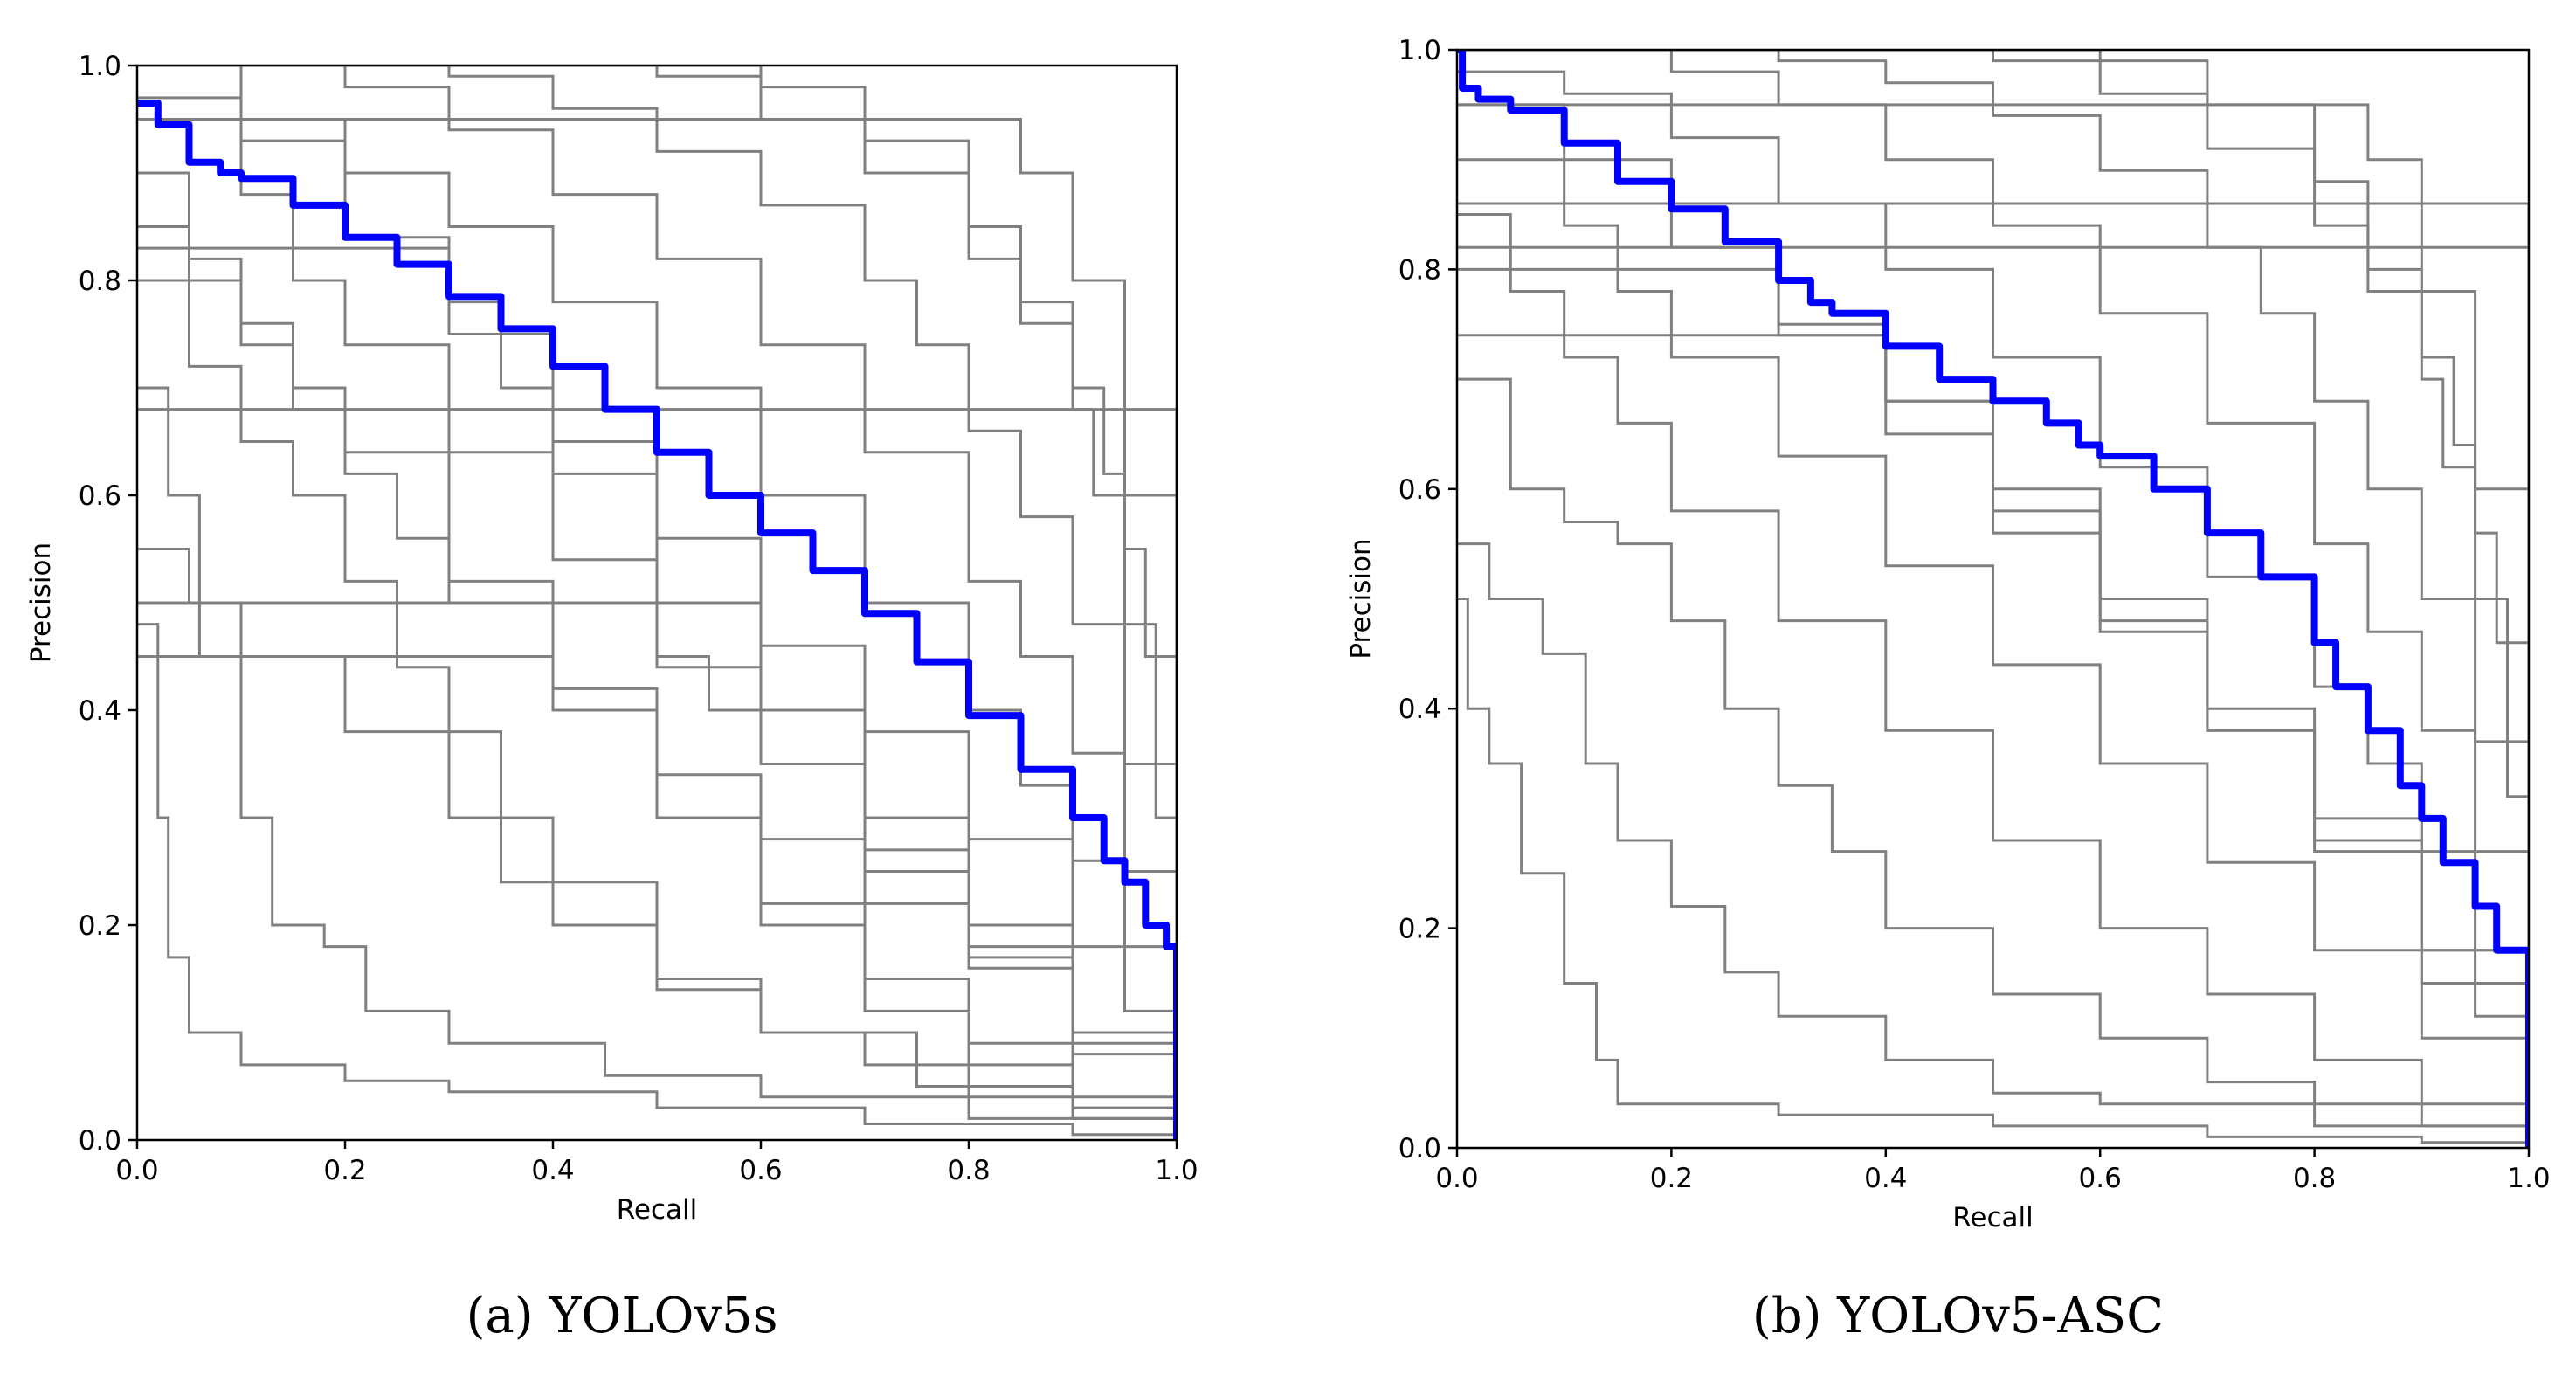 Image resolution: width=2576 pixels, height=1375 pixels. Describe the element at coordinates (657, 898) in the screenshot. I see `class-pr-curve` at that location.